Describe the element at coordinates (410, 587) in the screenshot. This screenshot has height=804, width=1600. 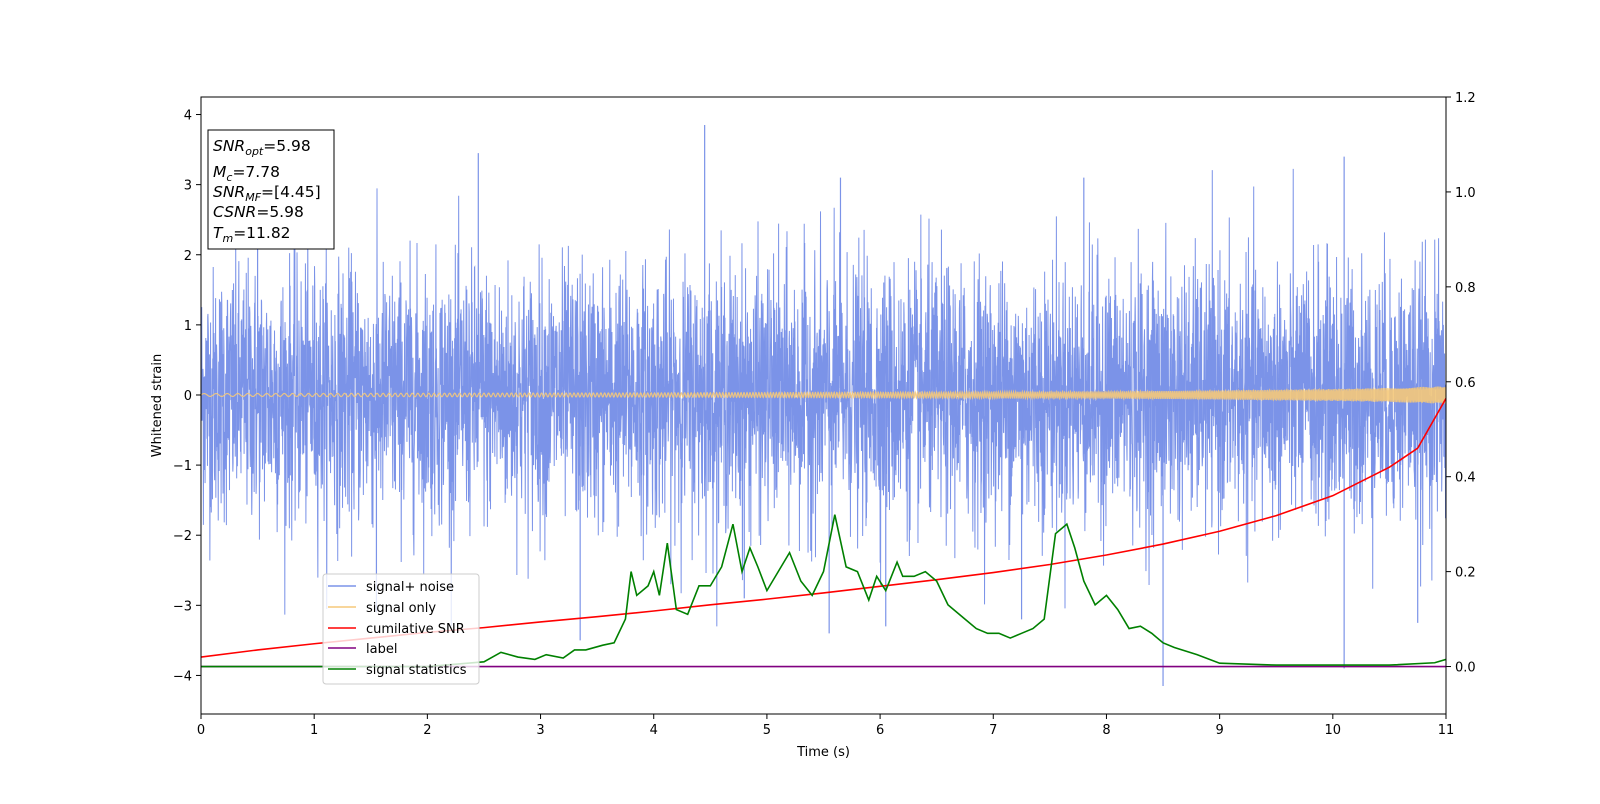
I see `legend-label-signal-noise: signal+ noise` at that location.